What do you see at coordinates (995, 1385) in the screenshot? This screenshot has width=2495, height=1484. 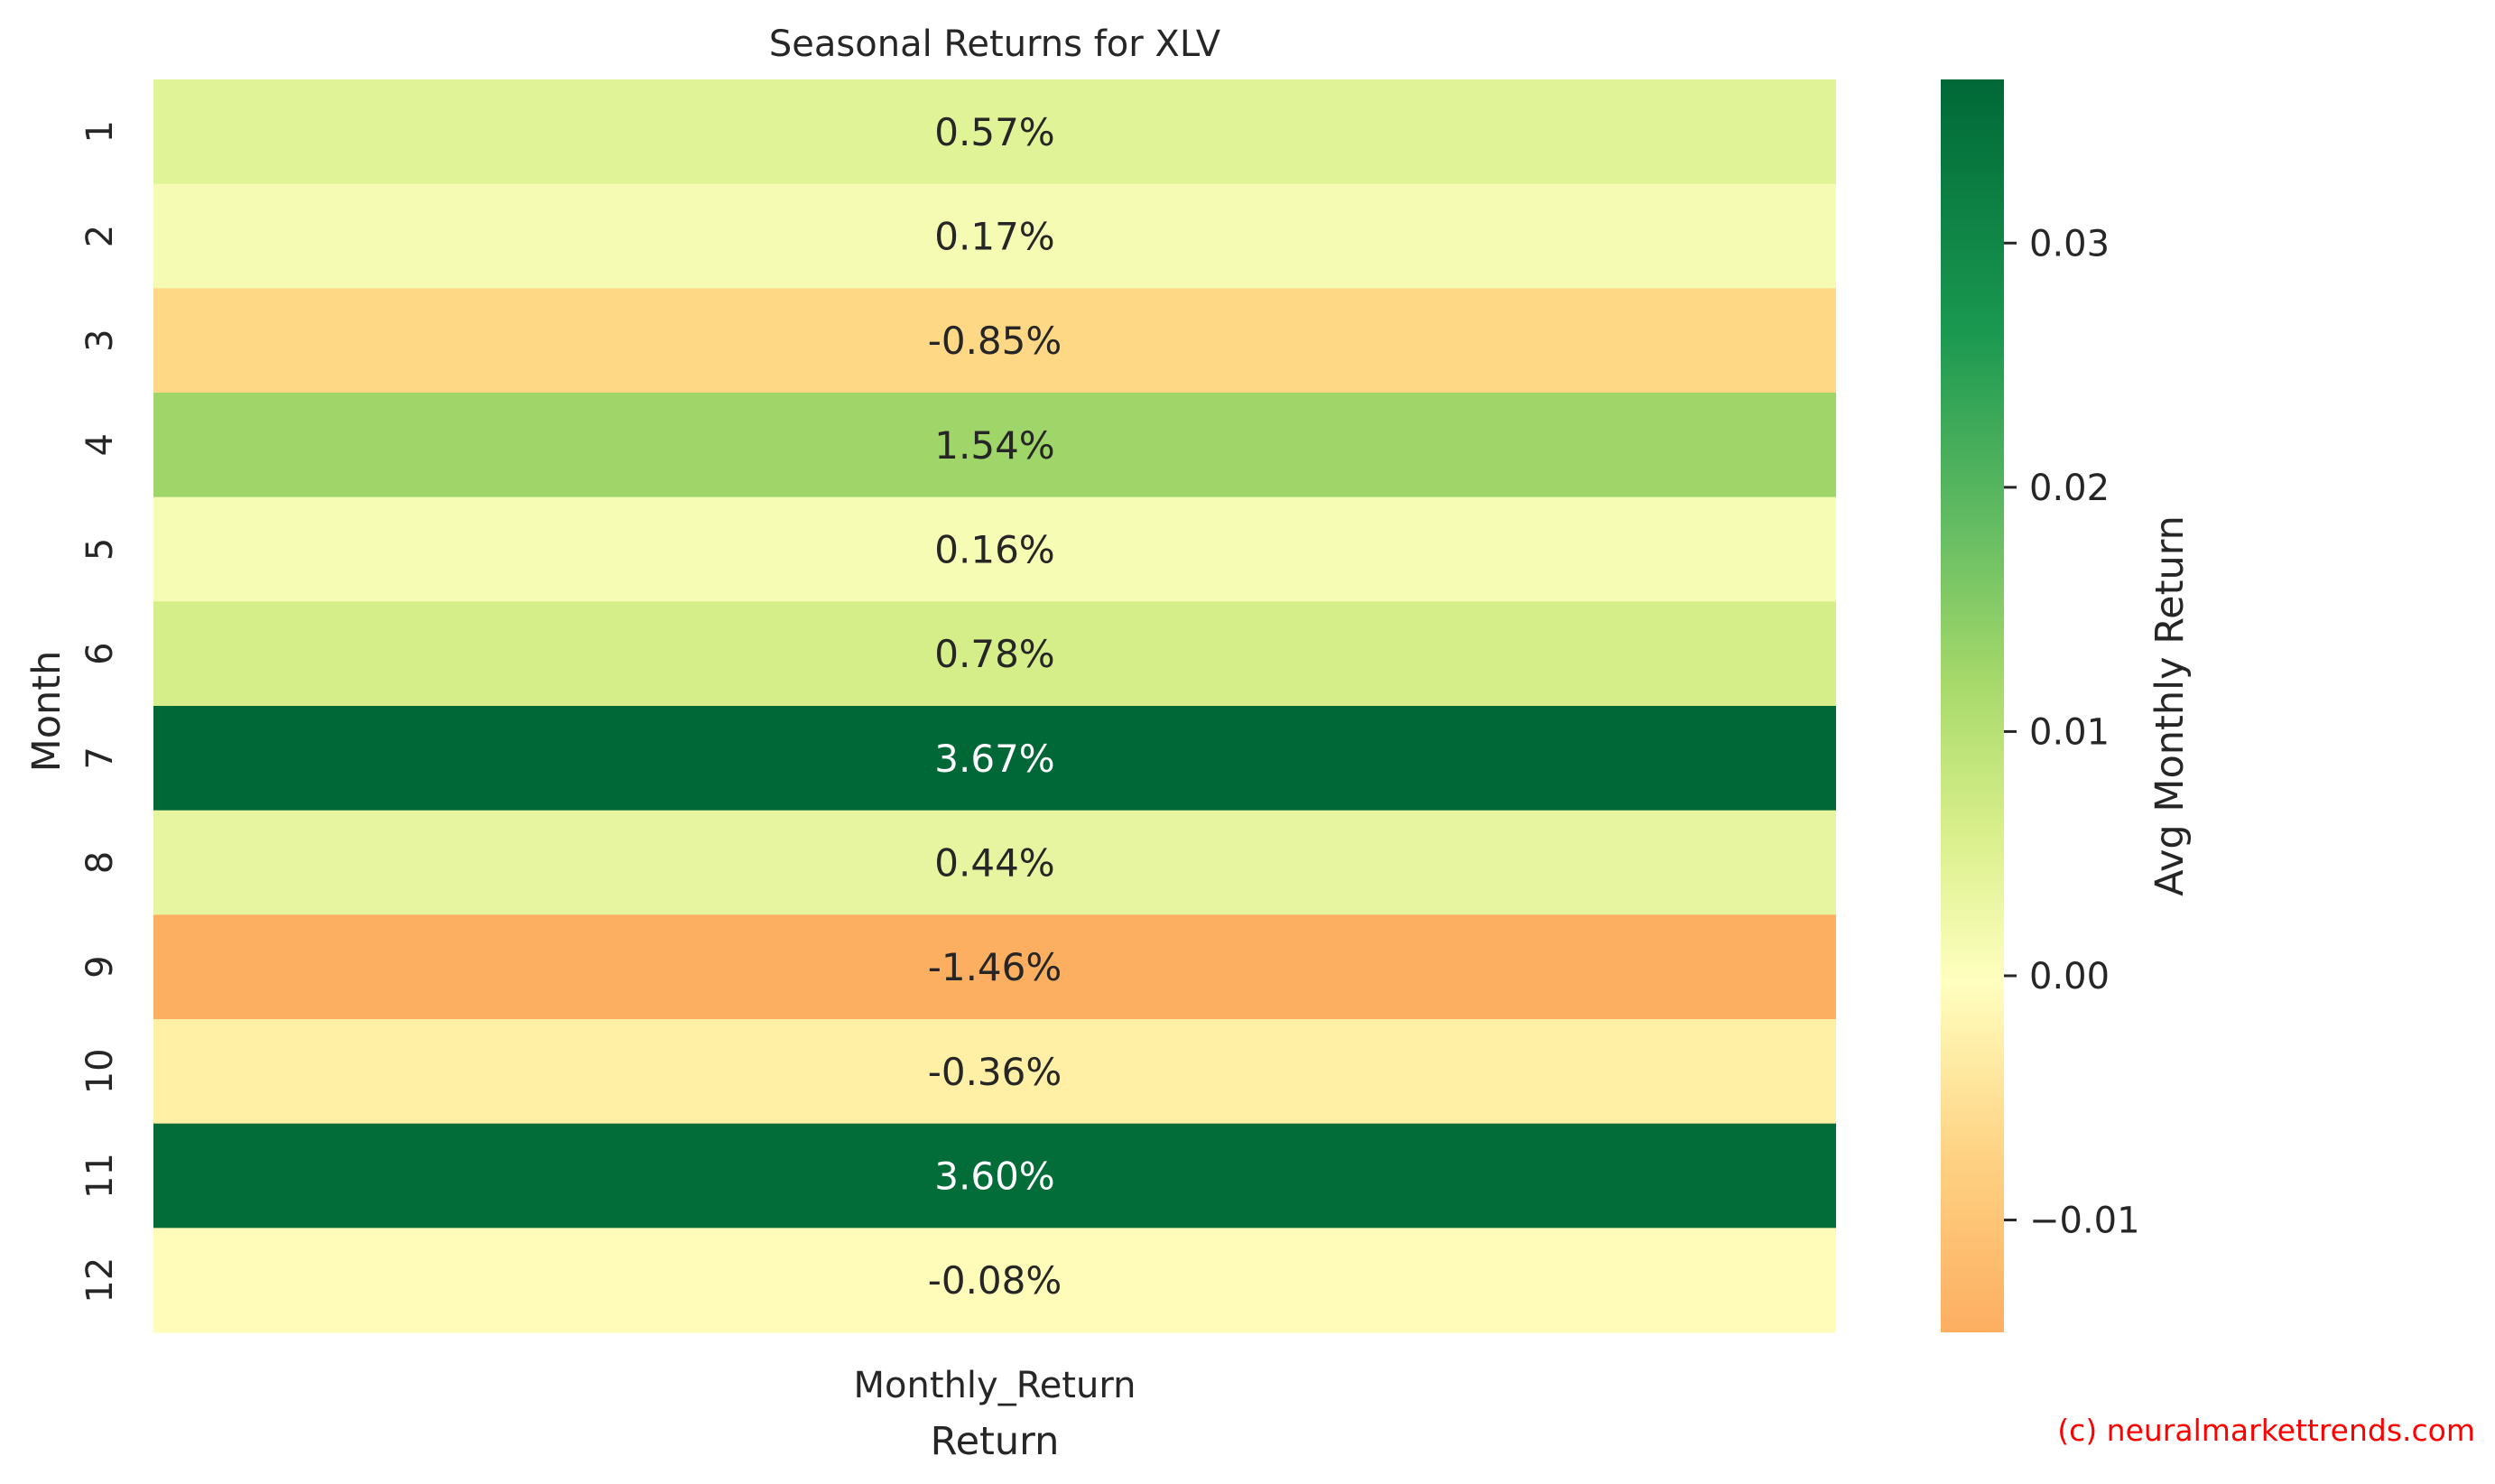 I see `column-tick-label: Monthly_Return` at bounding box center [995, 1385].